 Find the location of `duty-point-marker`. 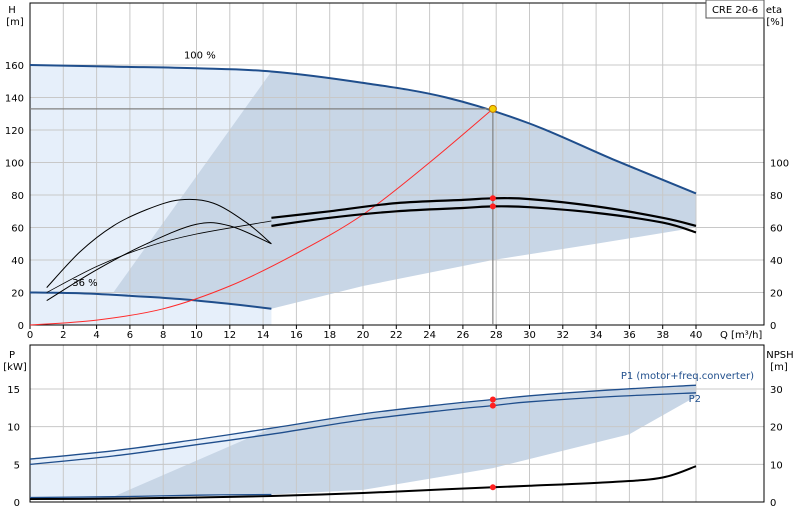

duty-point-marker is located at coordinates (492, 108).